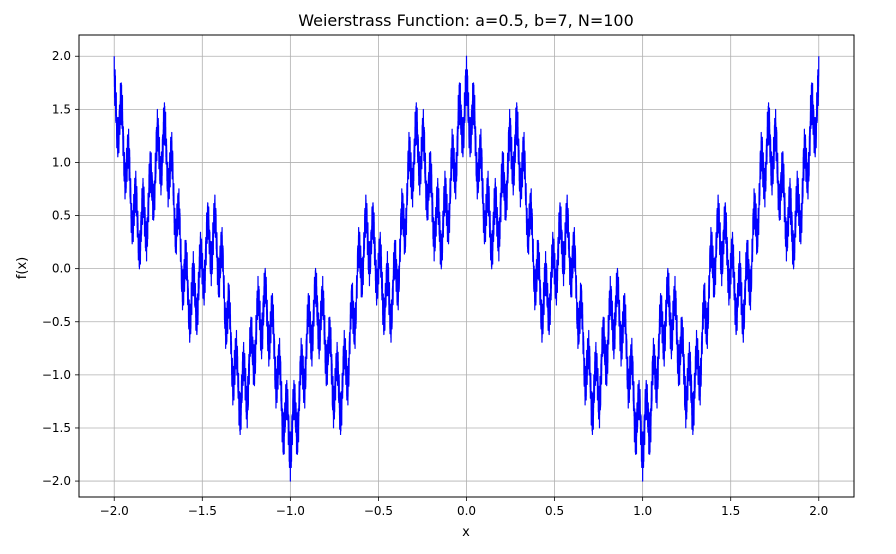  Describe the element at coordinates (466, 511) in the screenshot. I see `x-tick-label: 0.0` at that location.